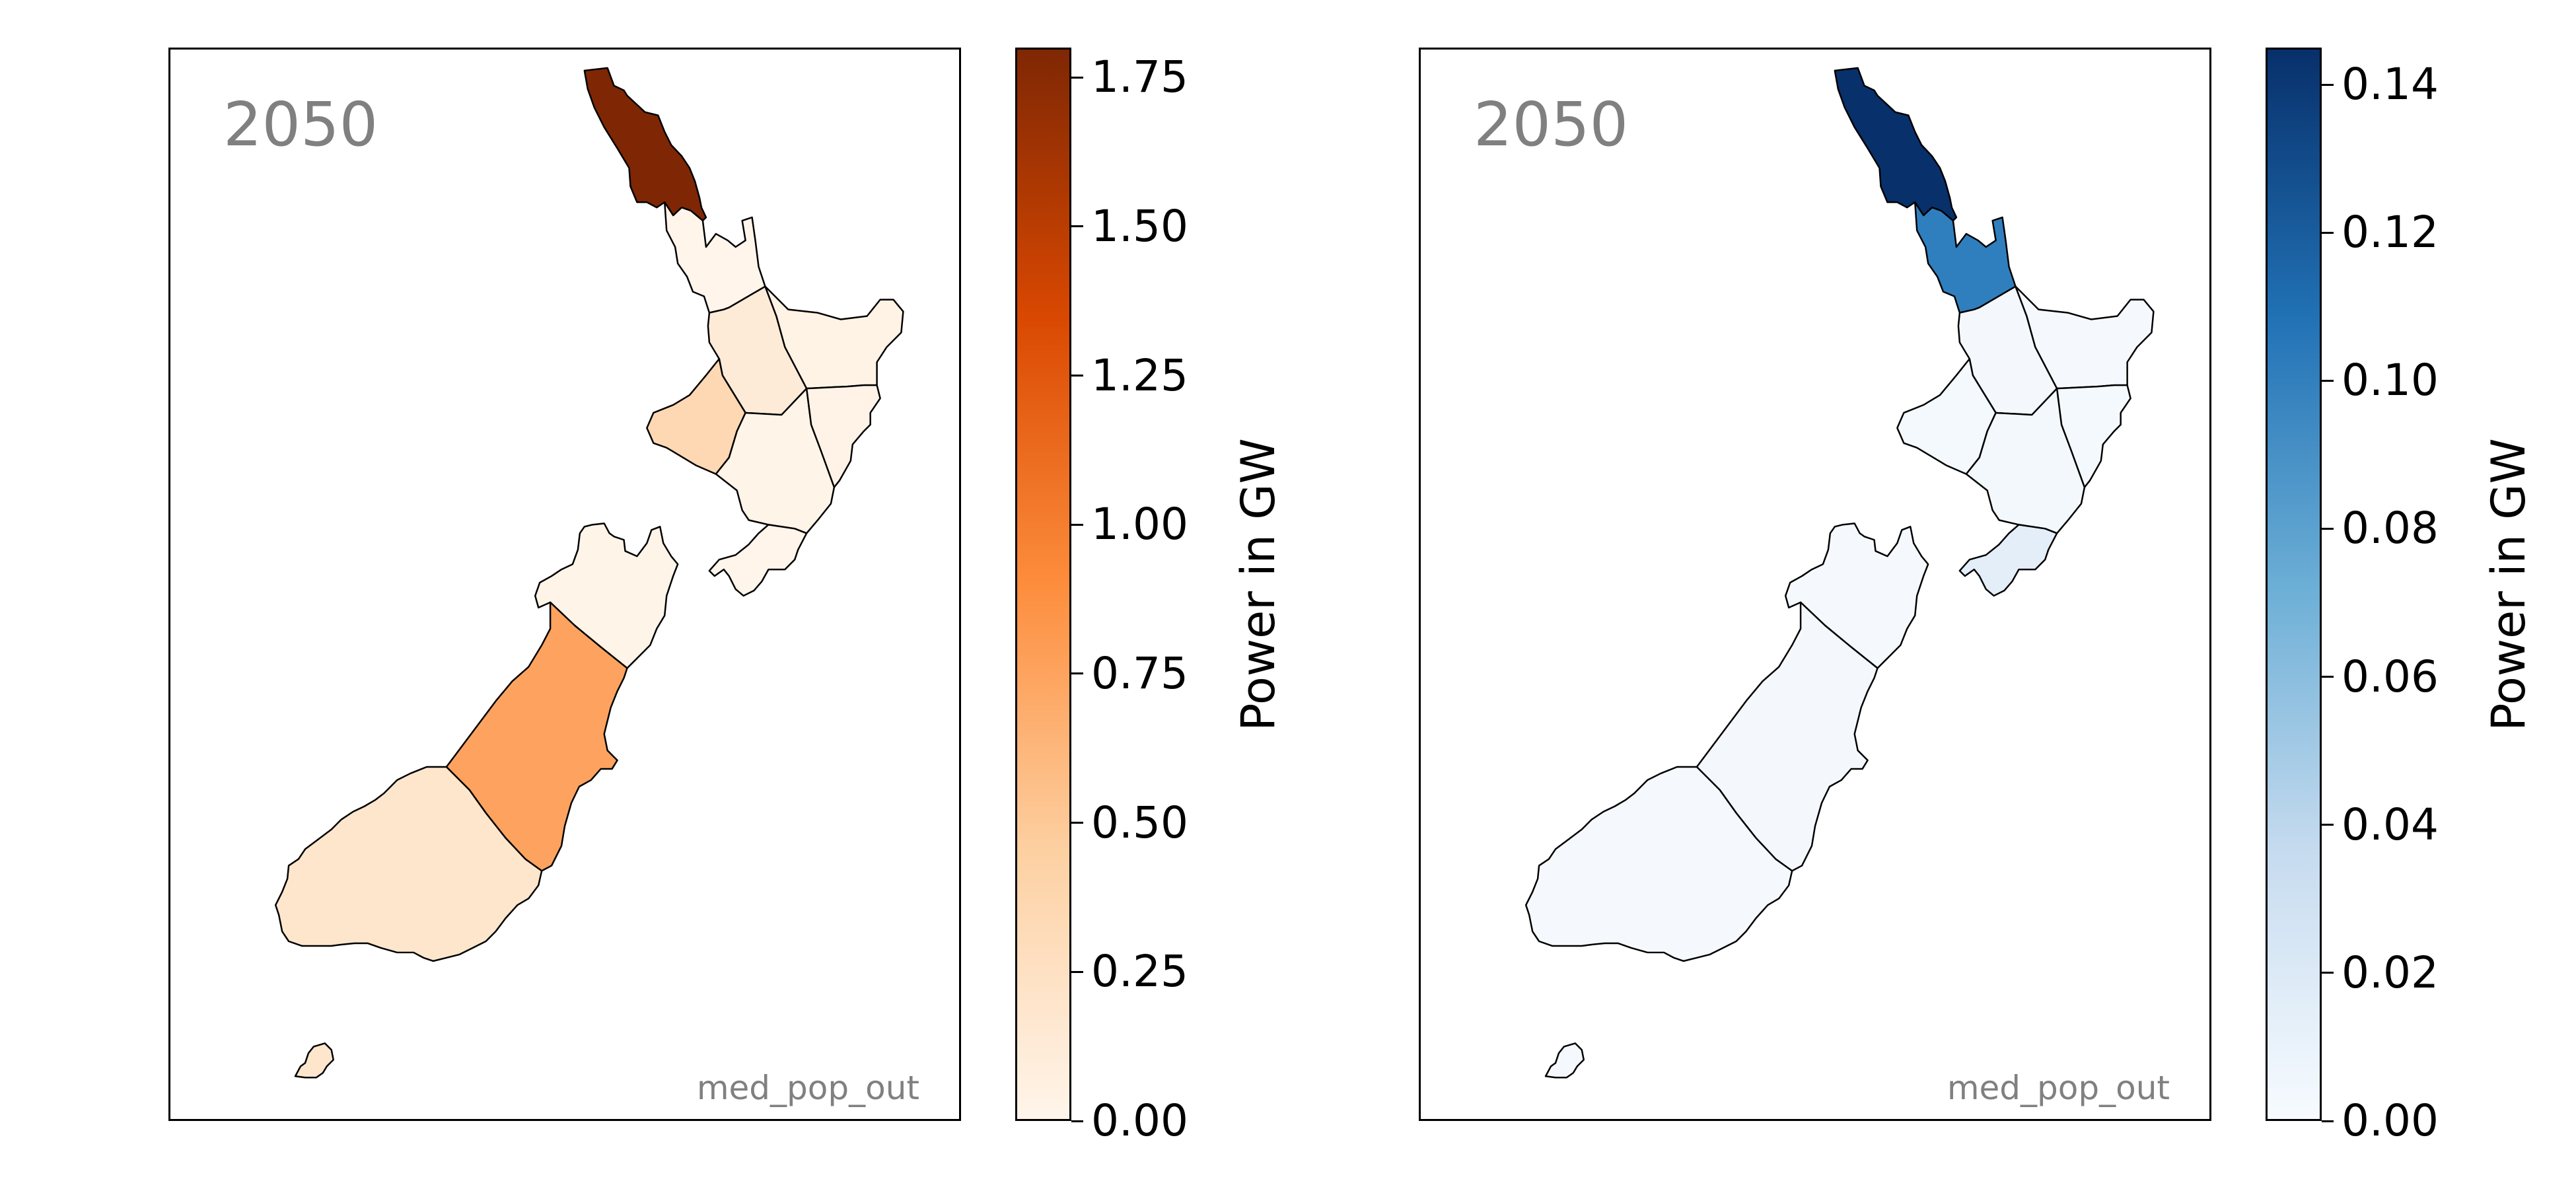  What do you see at coordinates (1139, 673) in the screenshot?
I see `tick-label: 0.75` at bounding box center [1139, 673].